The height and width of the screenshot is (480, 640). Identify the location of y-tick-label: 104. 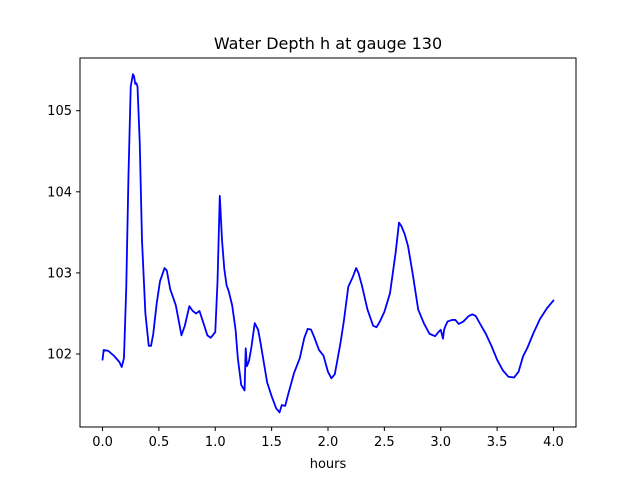
(59, 192).